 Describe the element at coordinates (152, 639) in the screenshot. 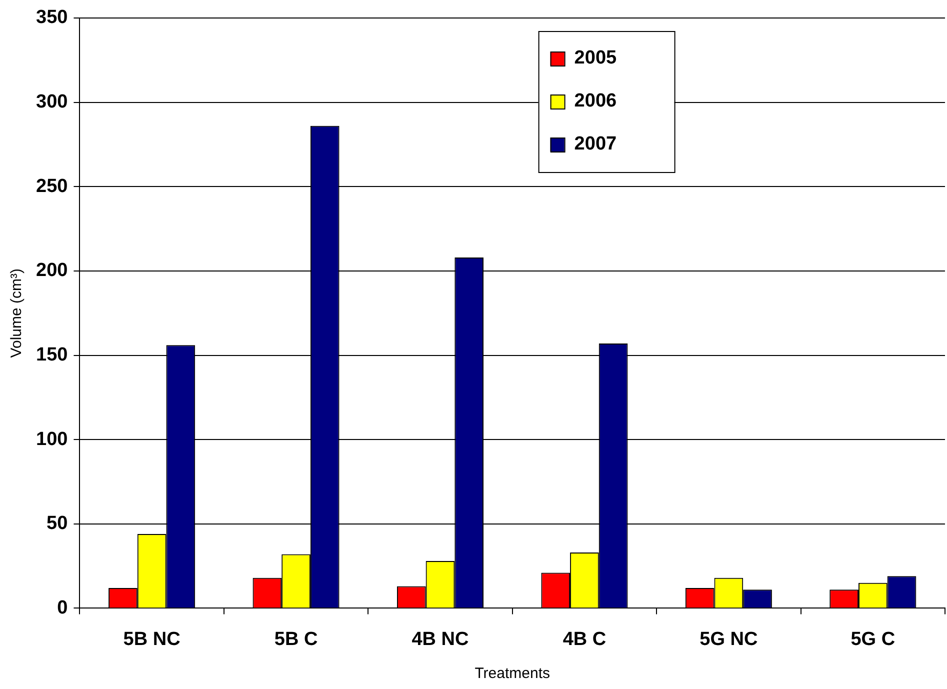

I see `x-tick-label: 5B NC` at that location.